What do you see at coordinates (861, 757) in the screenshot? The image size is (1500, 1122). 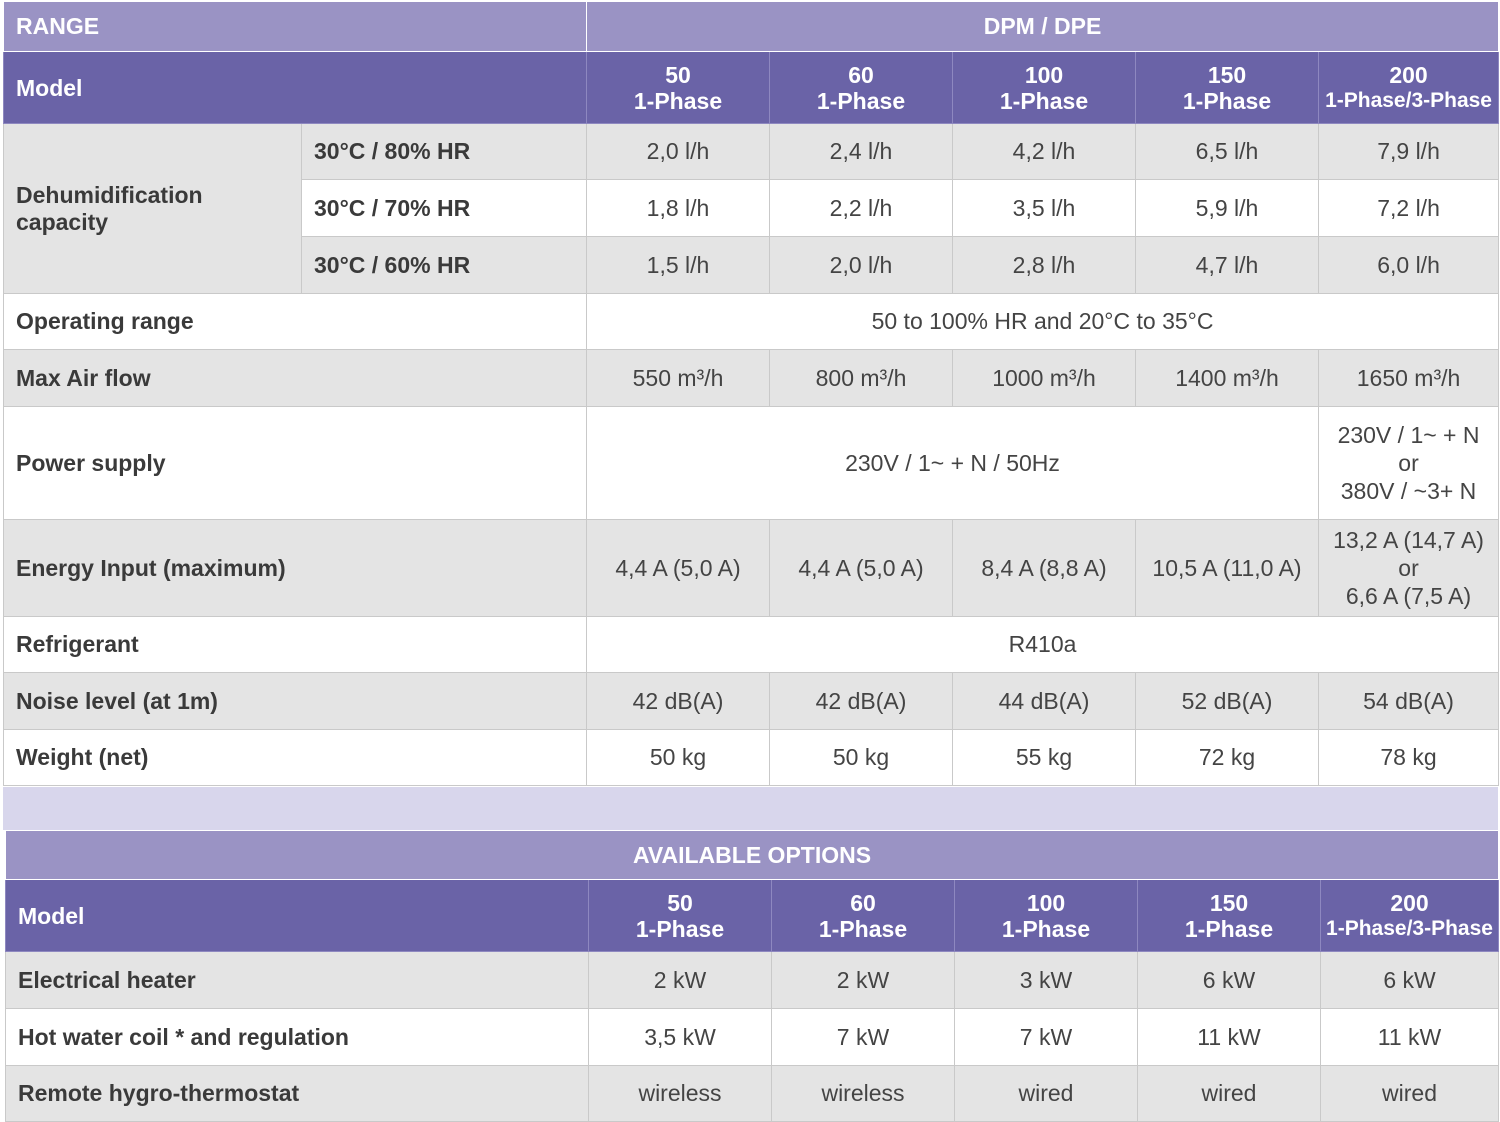 I see `table-cell: 50 kg` at bounding box center [861, 757].